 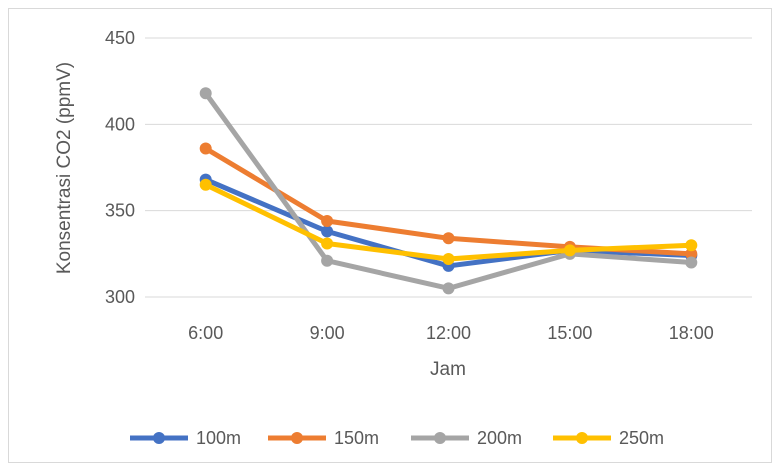 I want to click on x-tick-label: 18:00, so click(x=691, y=333).